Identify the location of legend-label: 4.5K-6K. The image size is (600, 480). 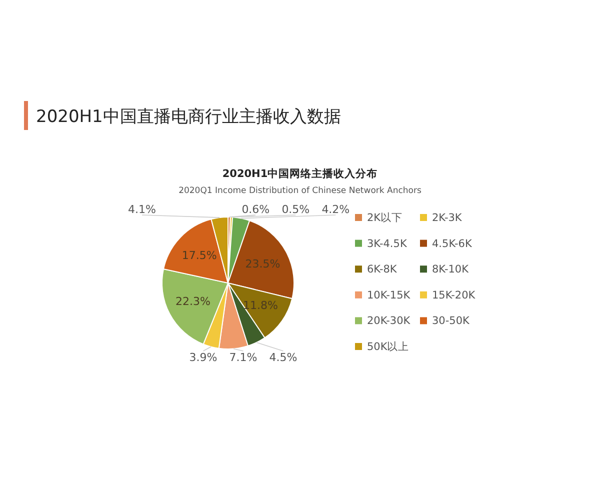
(452, 244).